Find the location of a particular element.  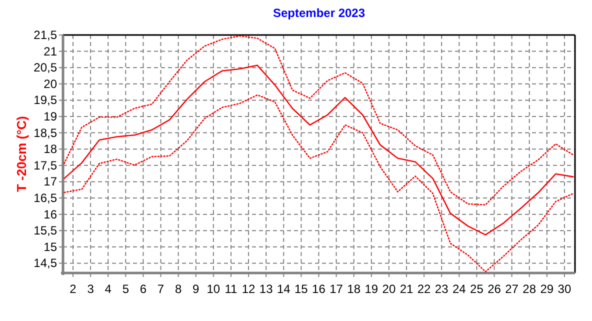

x-tick-label: 26 is located at coordinates (495, 289).